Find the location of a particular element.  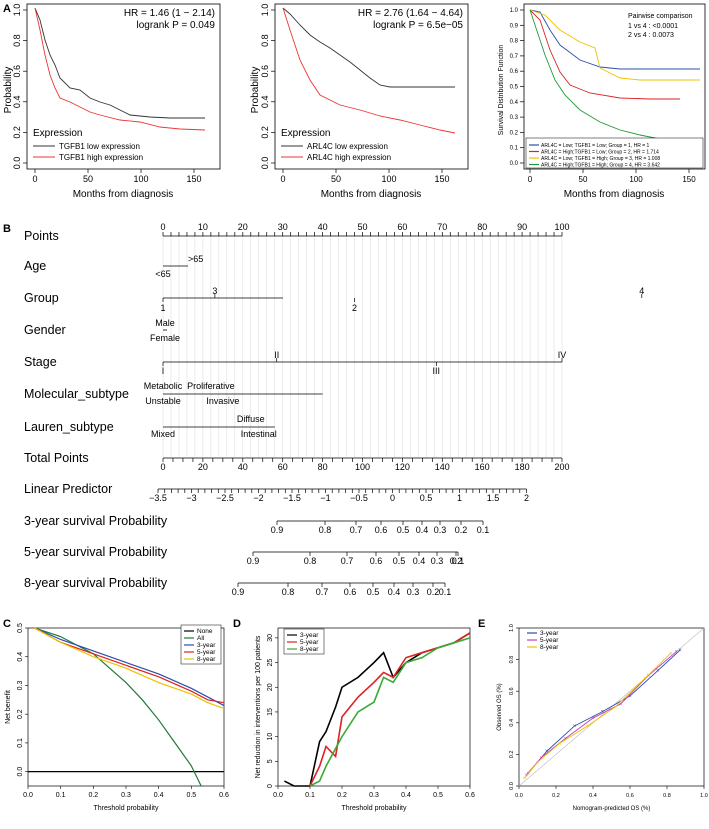

gender-label-top: Male is located at coordinates (165, 323).